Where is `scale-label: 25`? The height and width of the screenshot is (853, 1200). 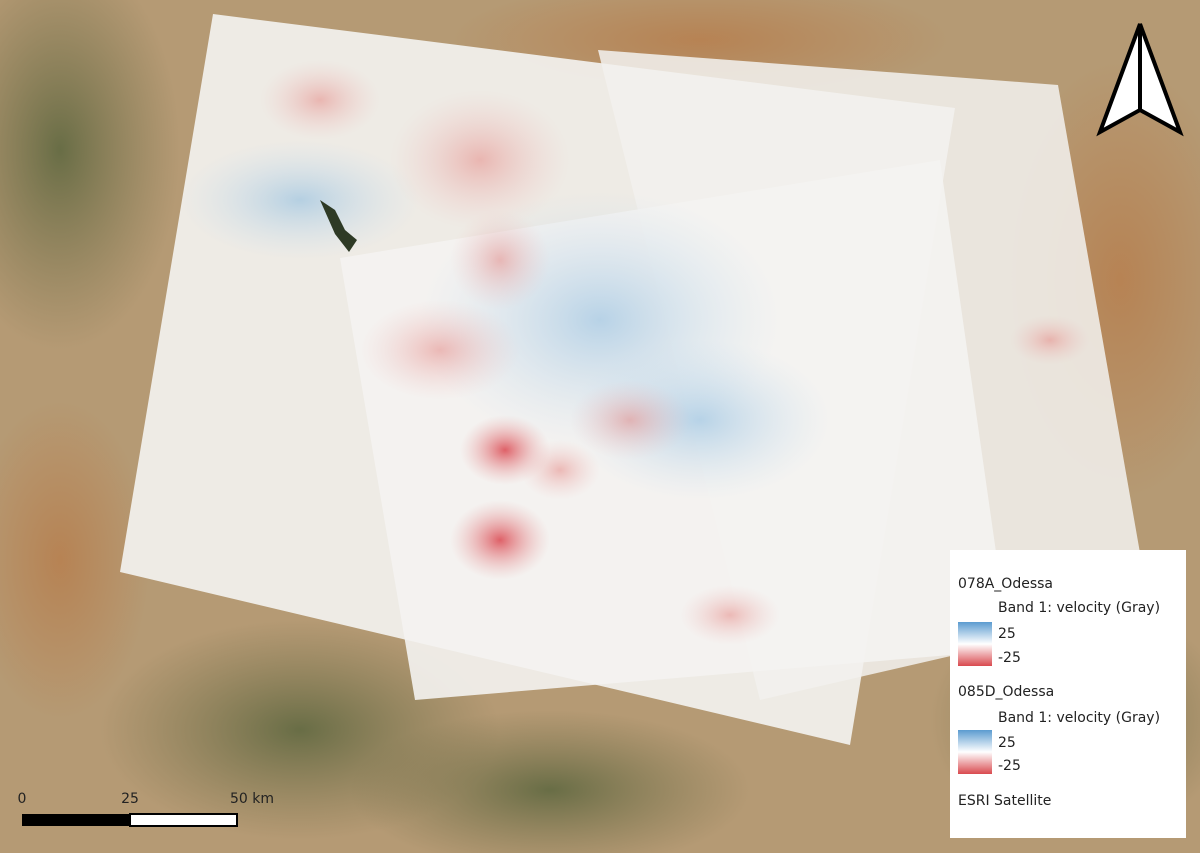
scale-label: 25 is located at coordinates (130, 799).